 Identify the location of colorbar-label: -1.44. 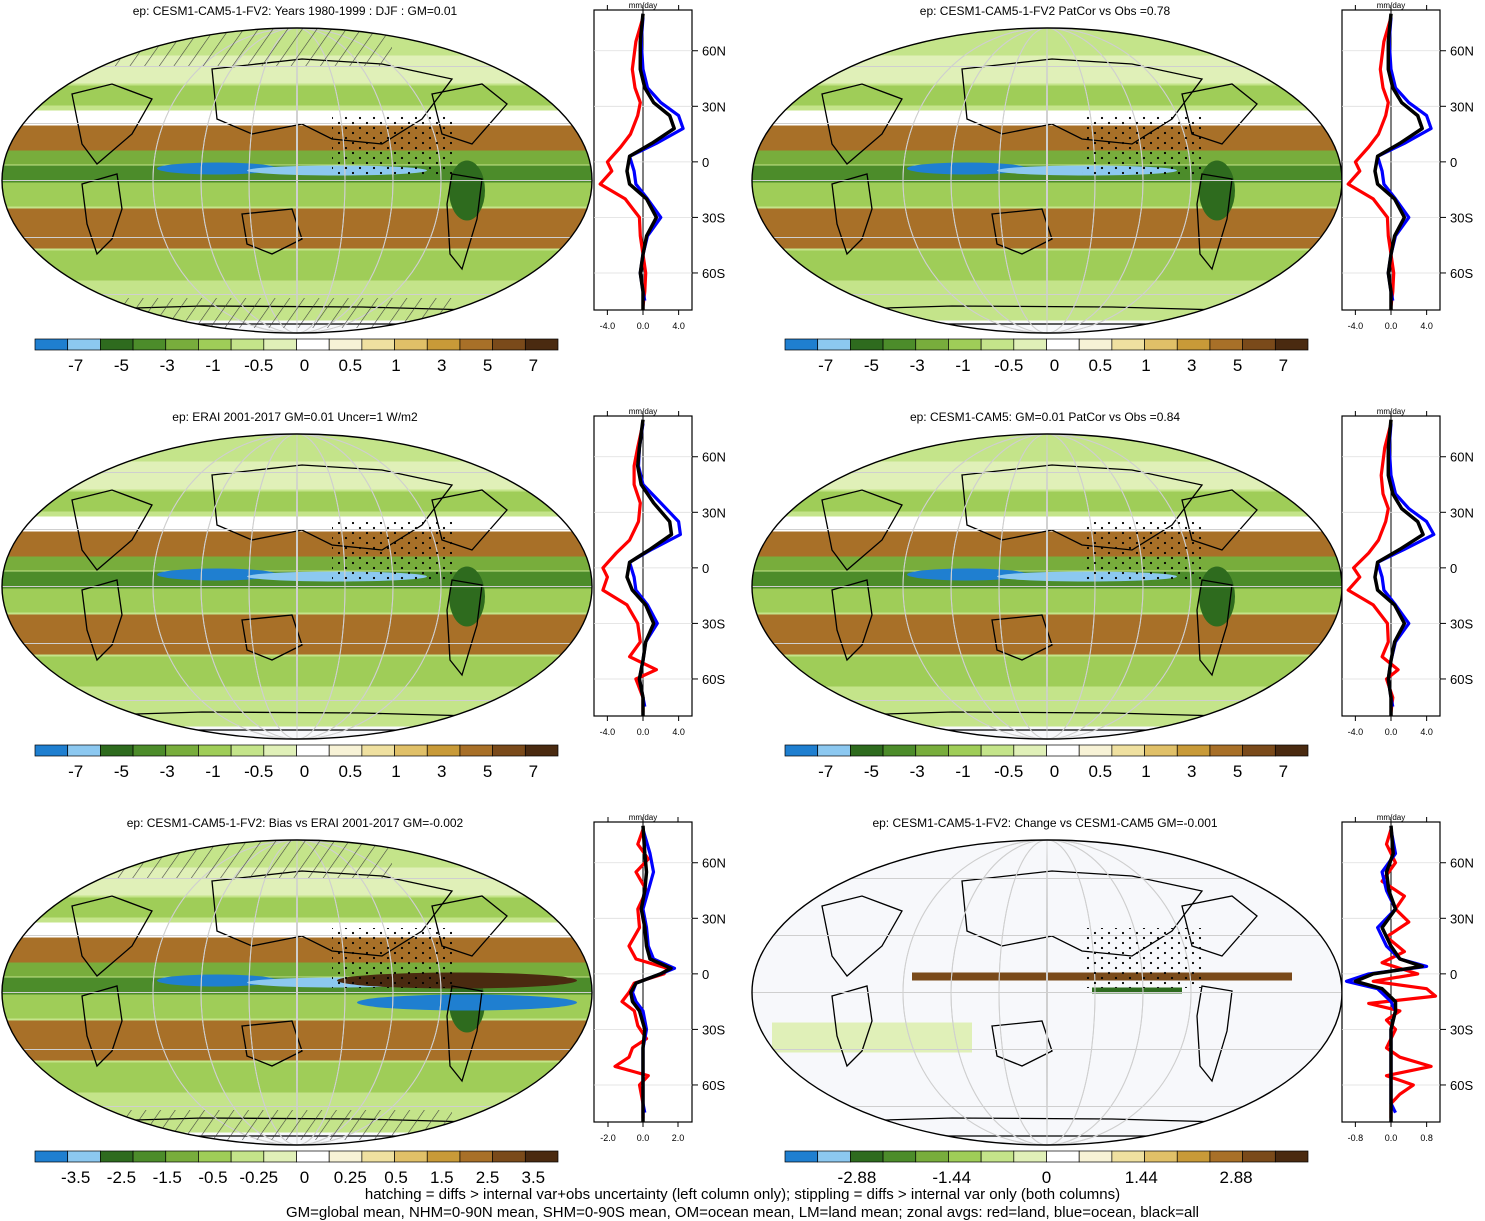
(951, 1177).